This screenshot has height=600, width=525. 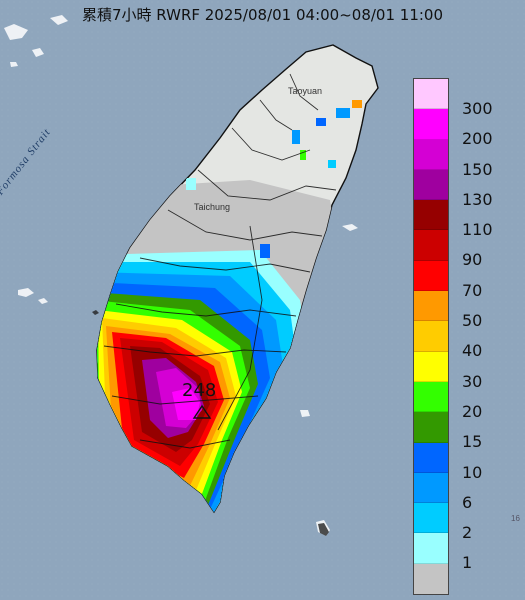 I want to click on legend-label: 10, so click(x=472, y=472).